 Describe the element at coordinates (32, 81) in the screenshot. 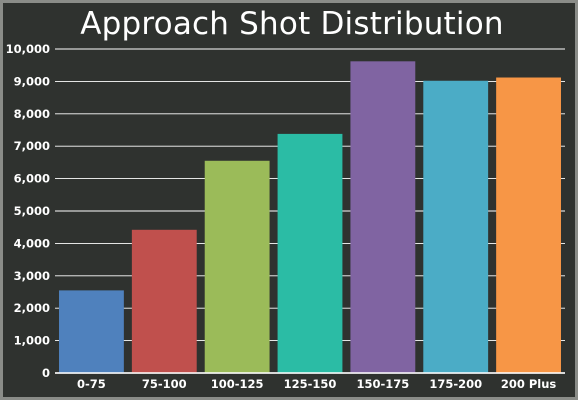

I see `y-tick-label: 9,000` at that location.